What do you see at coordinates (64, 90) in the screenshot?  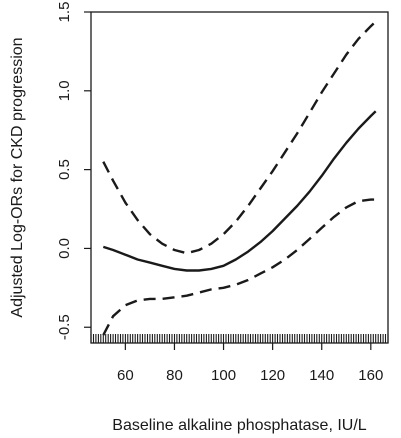 I see `y-tick-label: 1.0` at bounding box center [64, 90].